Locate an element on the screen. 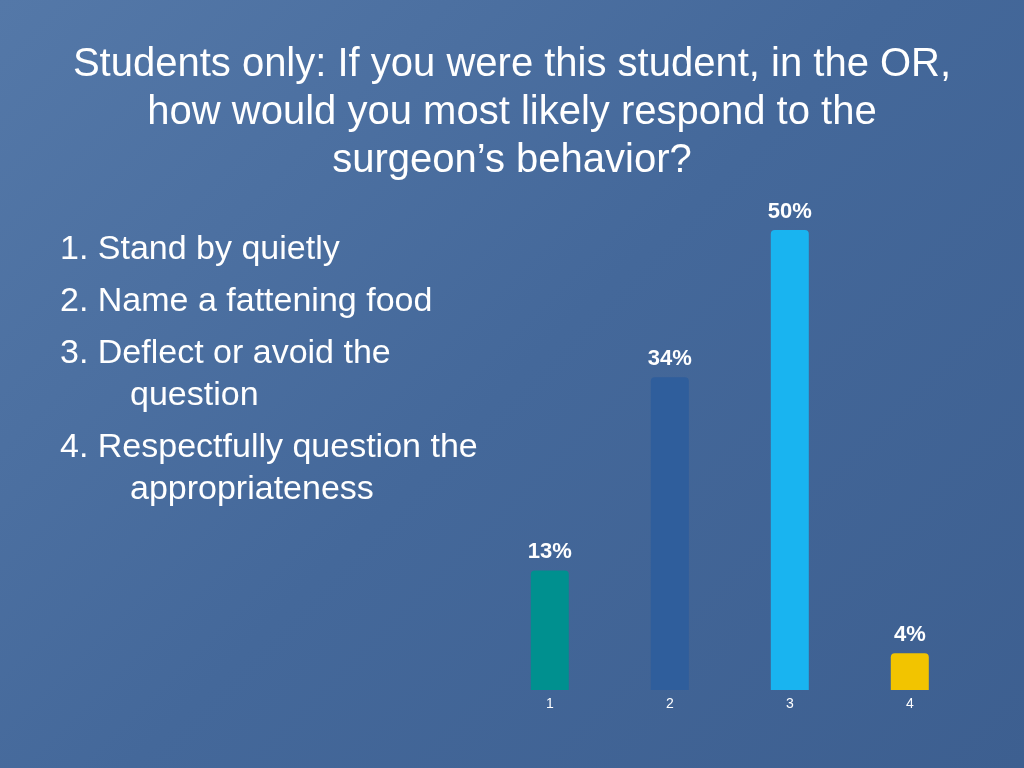 Image resolution: width=1024 pixels, height=768 pixels. data-label: 34% is located at coordinates (669, 358).